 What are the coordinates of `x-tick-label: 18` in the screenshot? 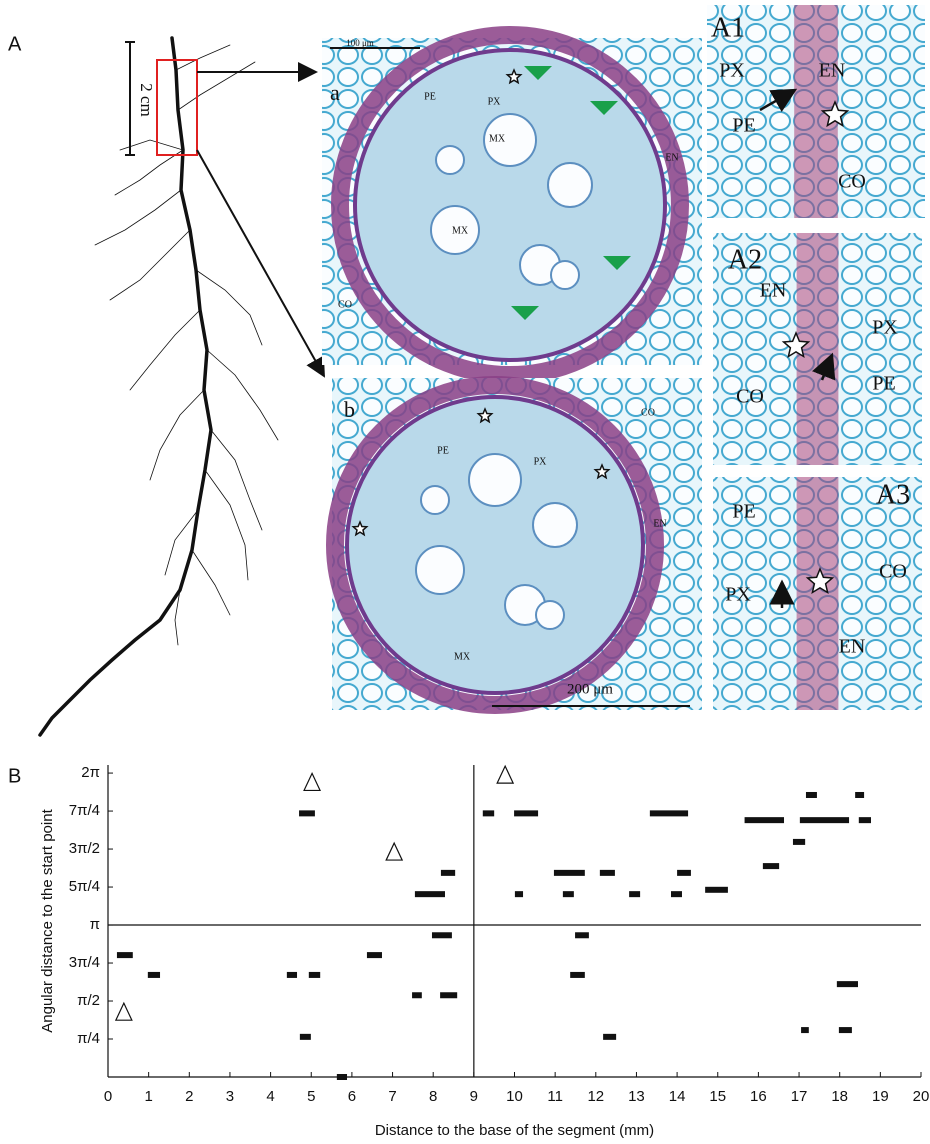 It's located at (839, 1096).